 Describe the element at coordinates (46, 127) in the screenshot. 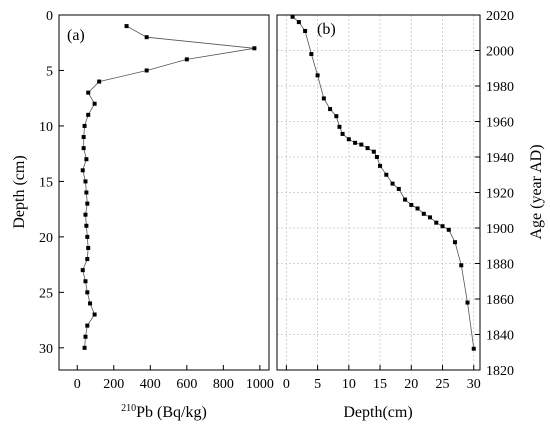

I see `panel-a-y-tick-label: 10` at that location.